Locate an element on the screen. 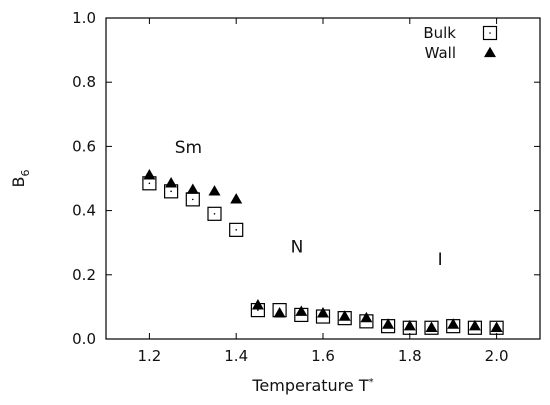  x-axis-label-text: Temperature is located at coordinates (302, 385).